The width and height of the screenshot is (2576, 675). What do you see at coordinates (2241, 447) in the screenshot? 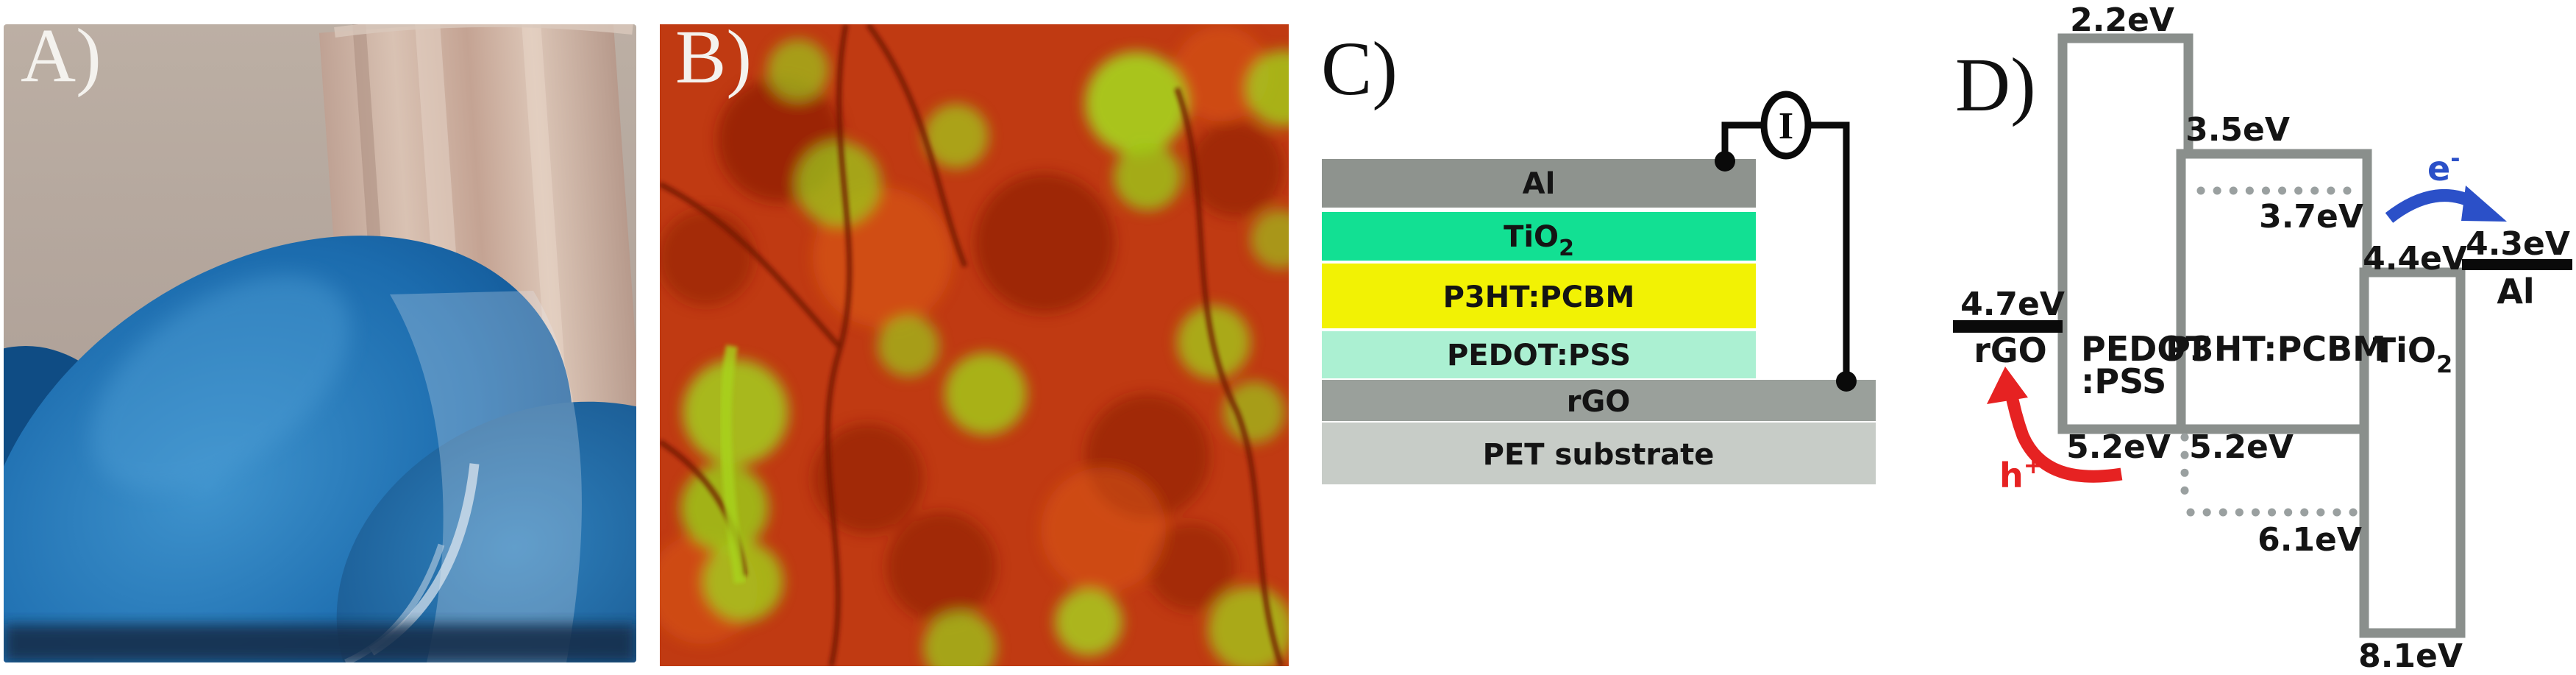
I see `p3ht-homo-value: 5.2eV` at bounding box center [2241, 447].